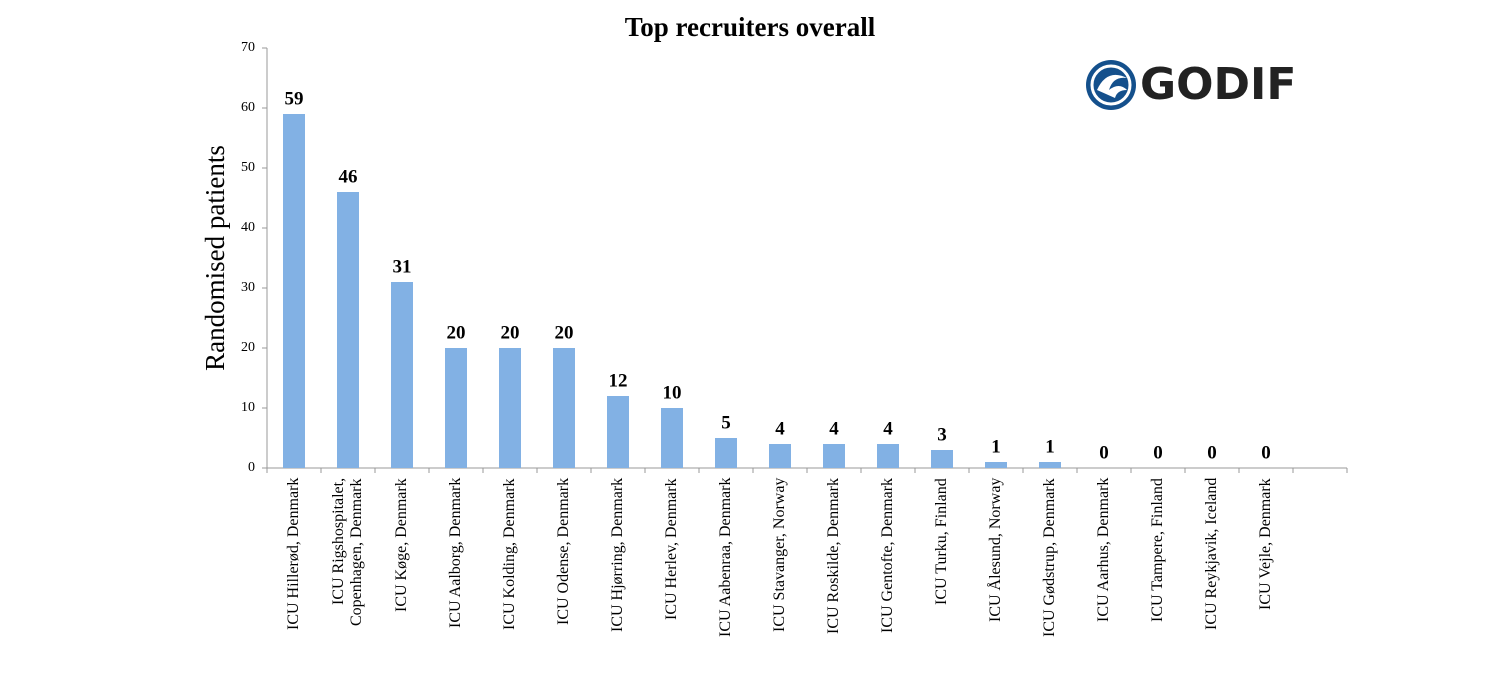 The image size is (1500, 680). What do you see at coordinates (402, 266) in the screenshot?
I see `value-label: 31` at bounding box center [402, 266].